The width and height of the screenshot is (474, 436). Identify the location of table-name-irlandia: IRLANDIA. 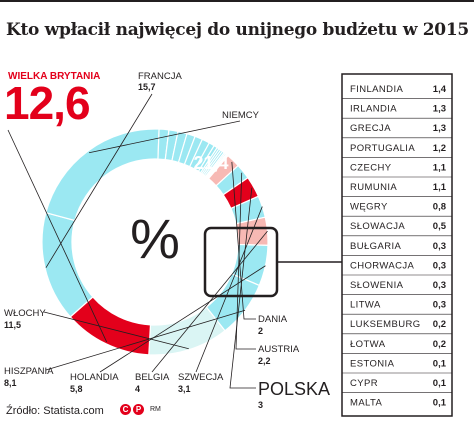
(373, 109).